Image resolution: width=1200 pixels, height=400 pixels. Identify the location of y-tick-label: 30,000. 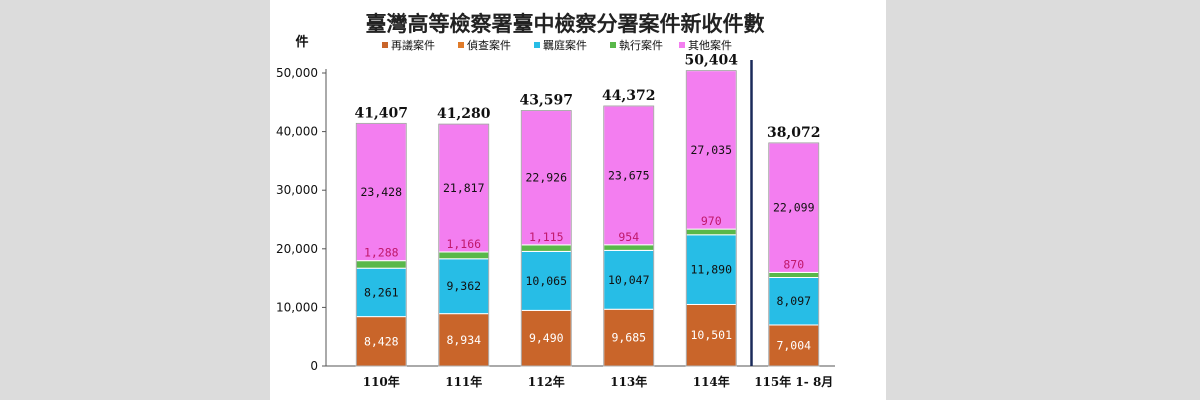
(297, 190).